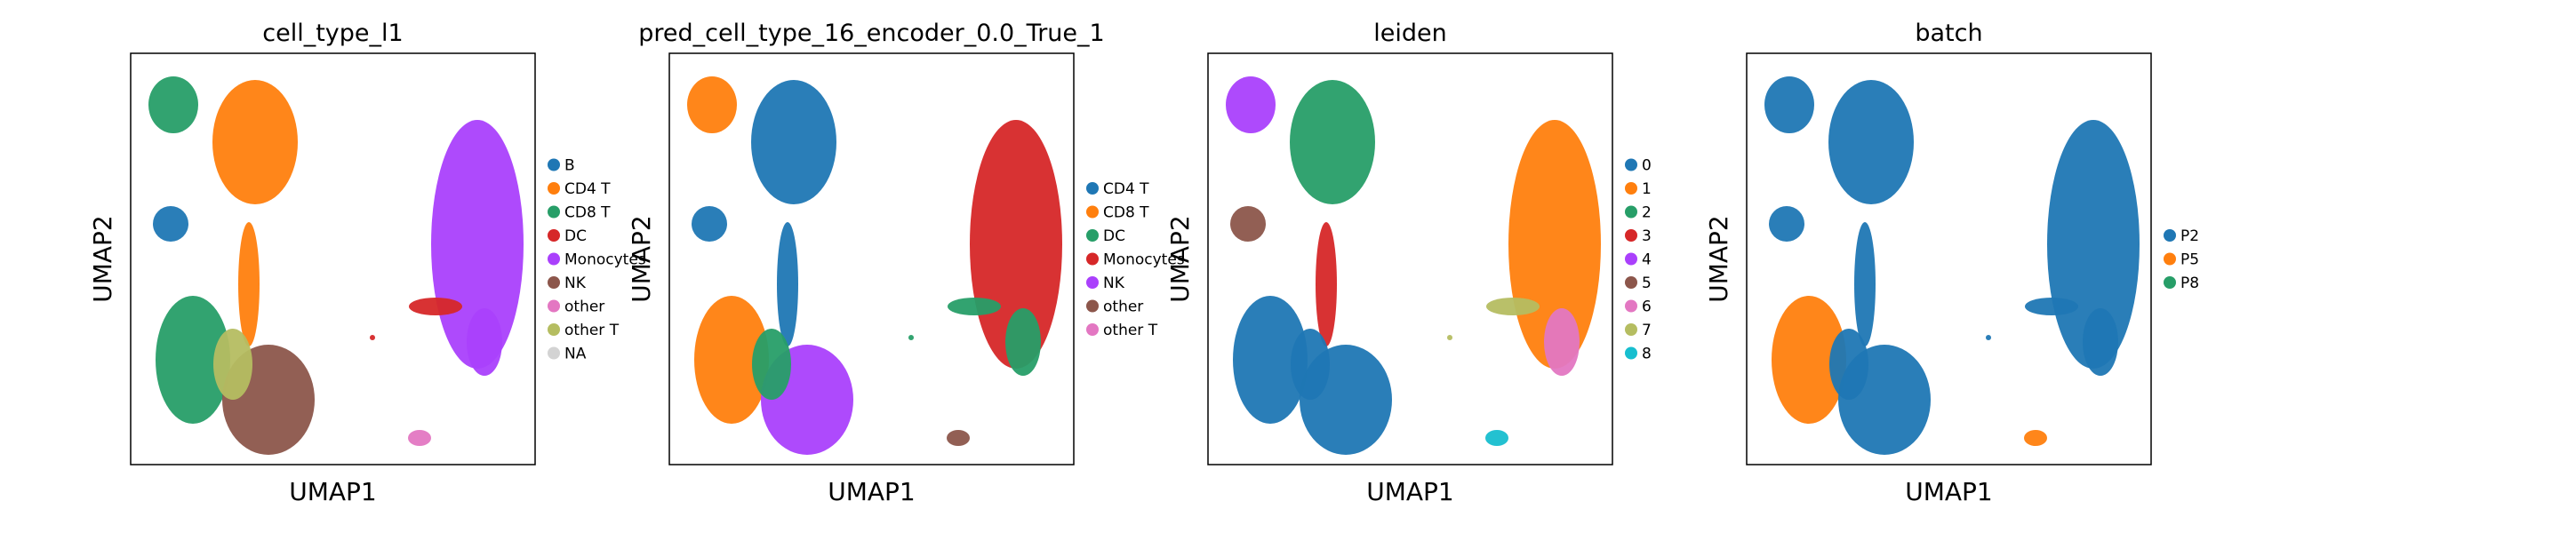 The width and height of the screenshot is (2576, 533). Describe the element at coordinates (1647, 236) in the screenshot. I see `legend-label: 3` at that location.